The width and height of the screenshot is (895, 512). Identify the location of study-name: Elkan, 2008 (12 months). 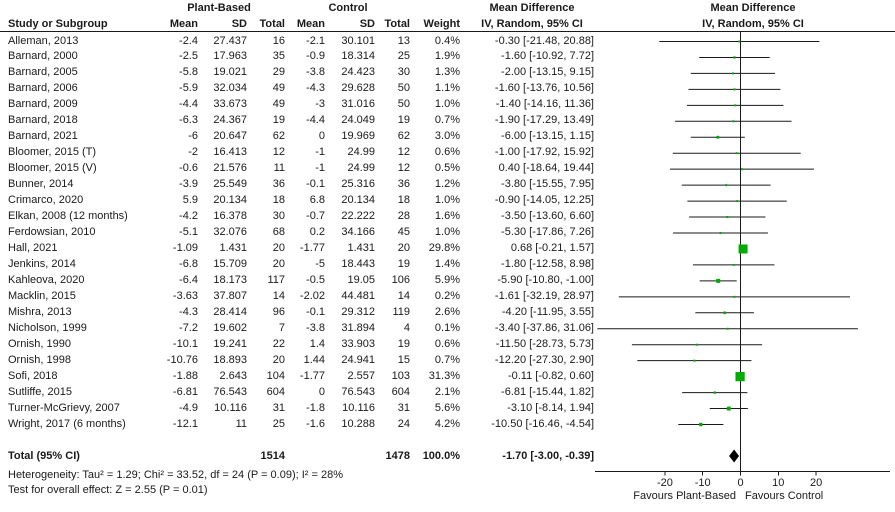
(68, 216).